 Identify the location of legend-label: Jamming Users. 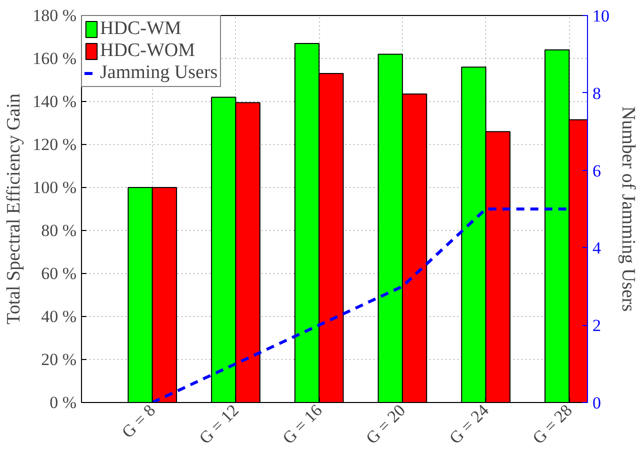
(159, 73).